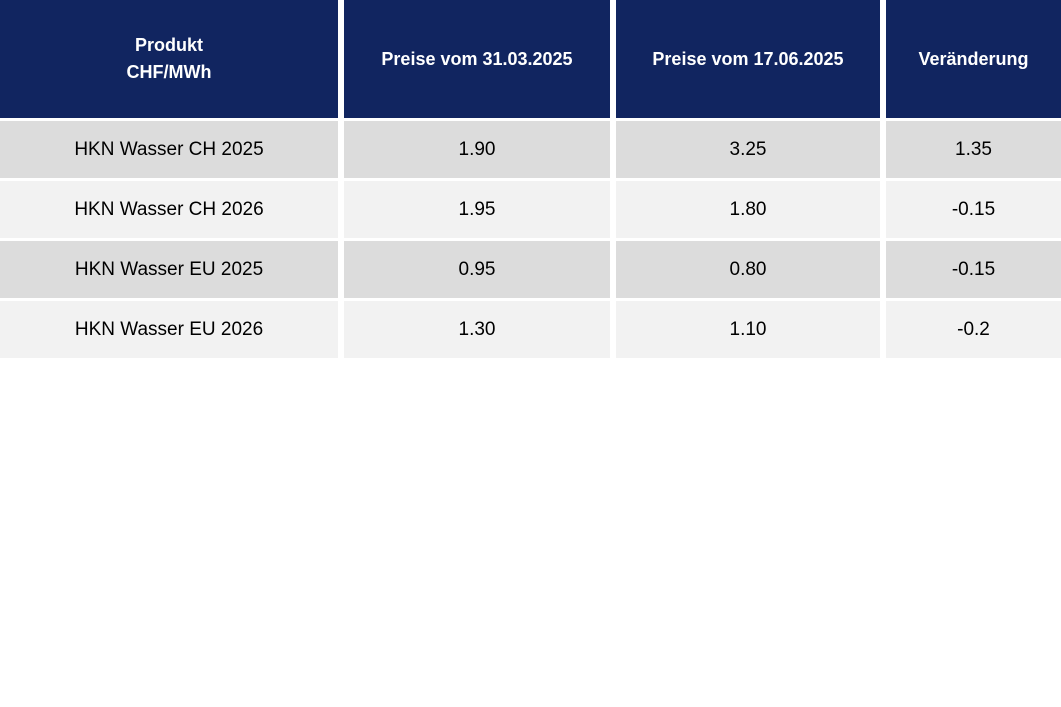  What do you see at coordinates (748, 149) in the screenshot?
I see `table-row-price-new: 3.25` at bounding box center [748, 149].